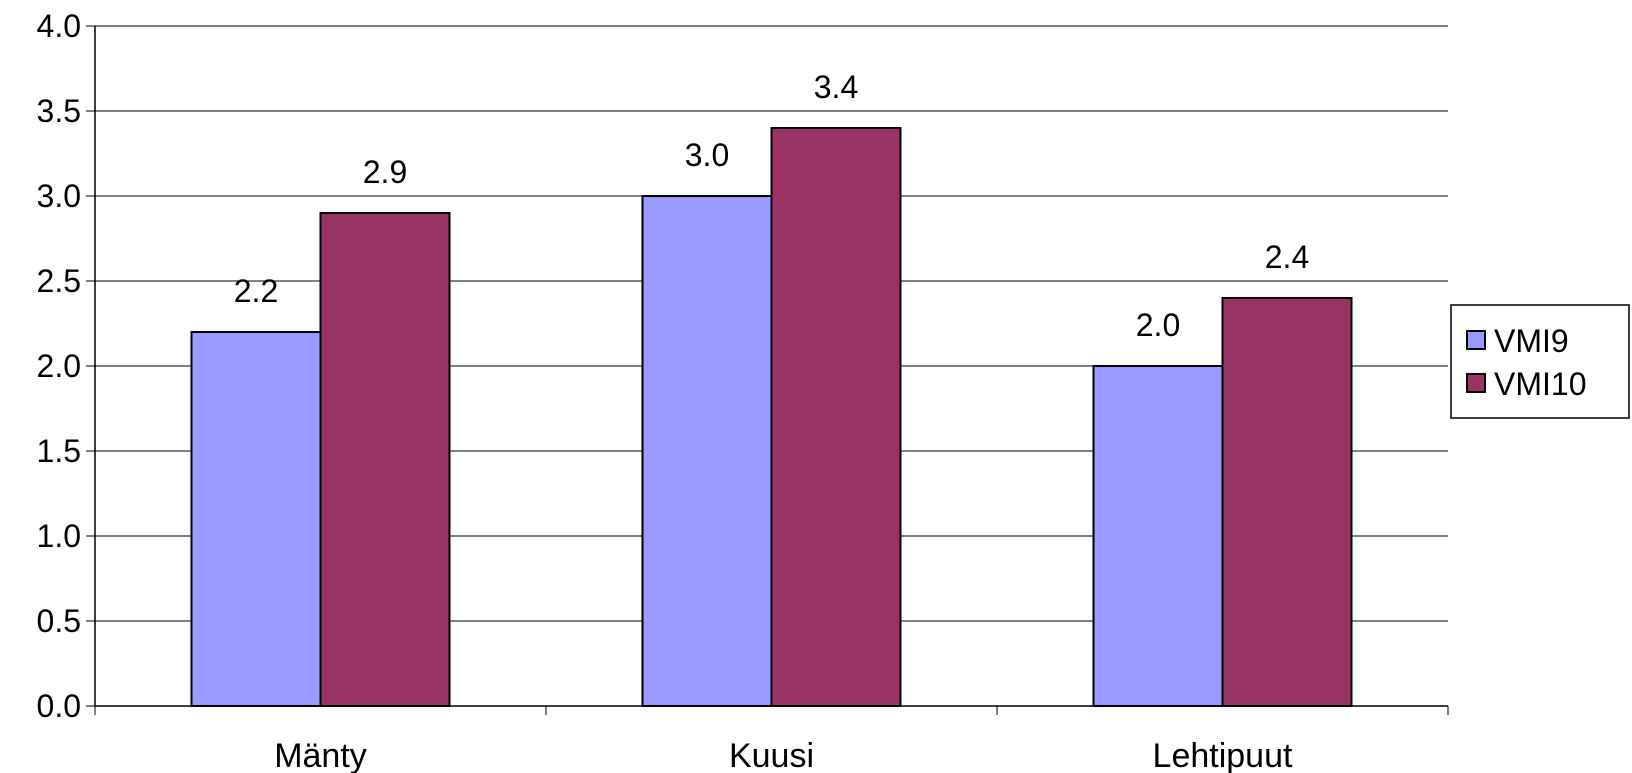 This screenshot has width=1632, height=773. What do you see at coordinates (320, 755) in the screenshot?
I see `category-label: Mänty` at bounding box center [320, 755].